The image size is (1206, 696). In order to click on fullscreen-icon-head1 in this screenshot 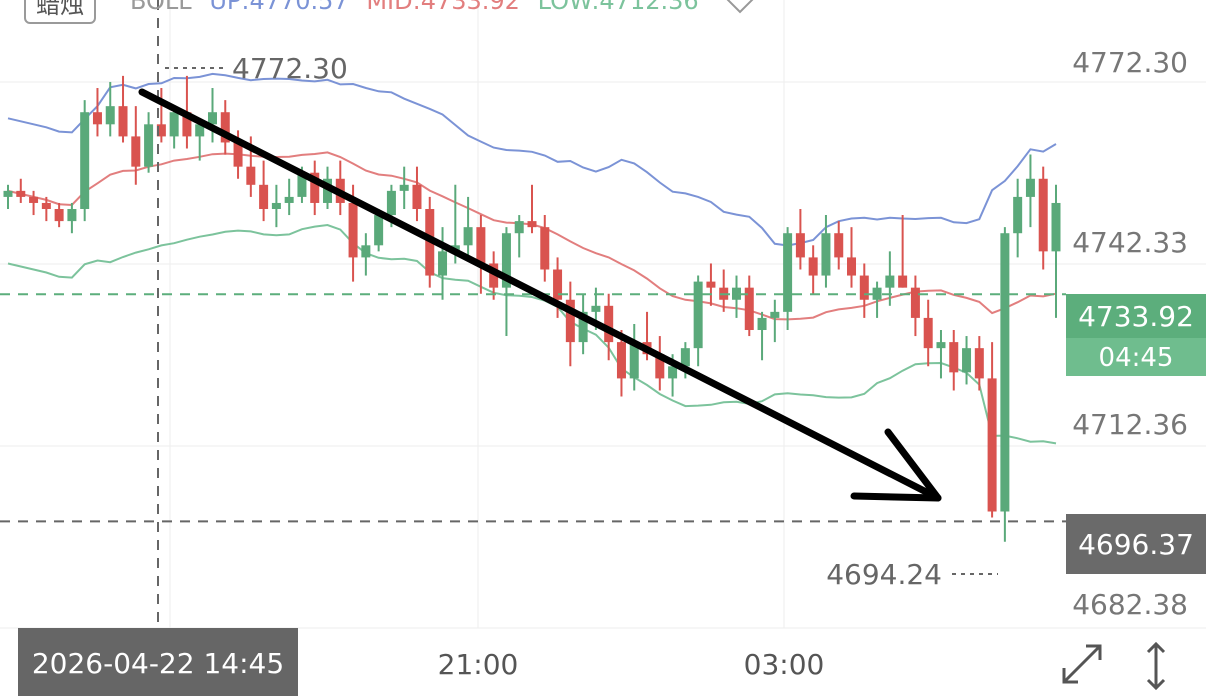, I will do `click(1094, 652)`.